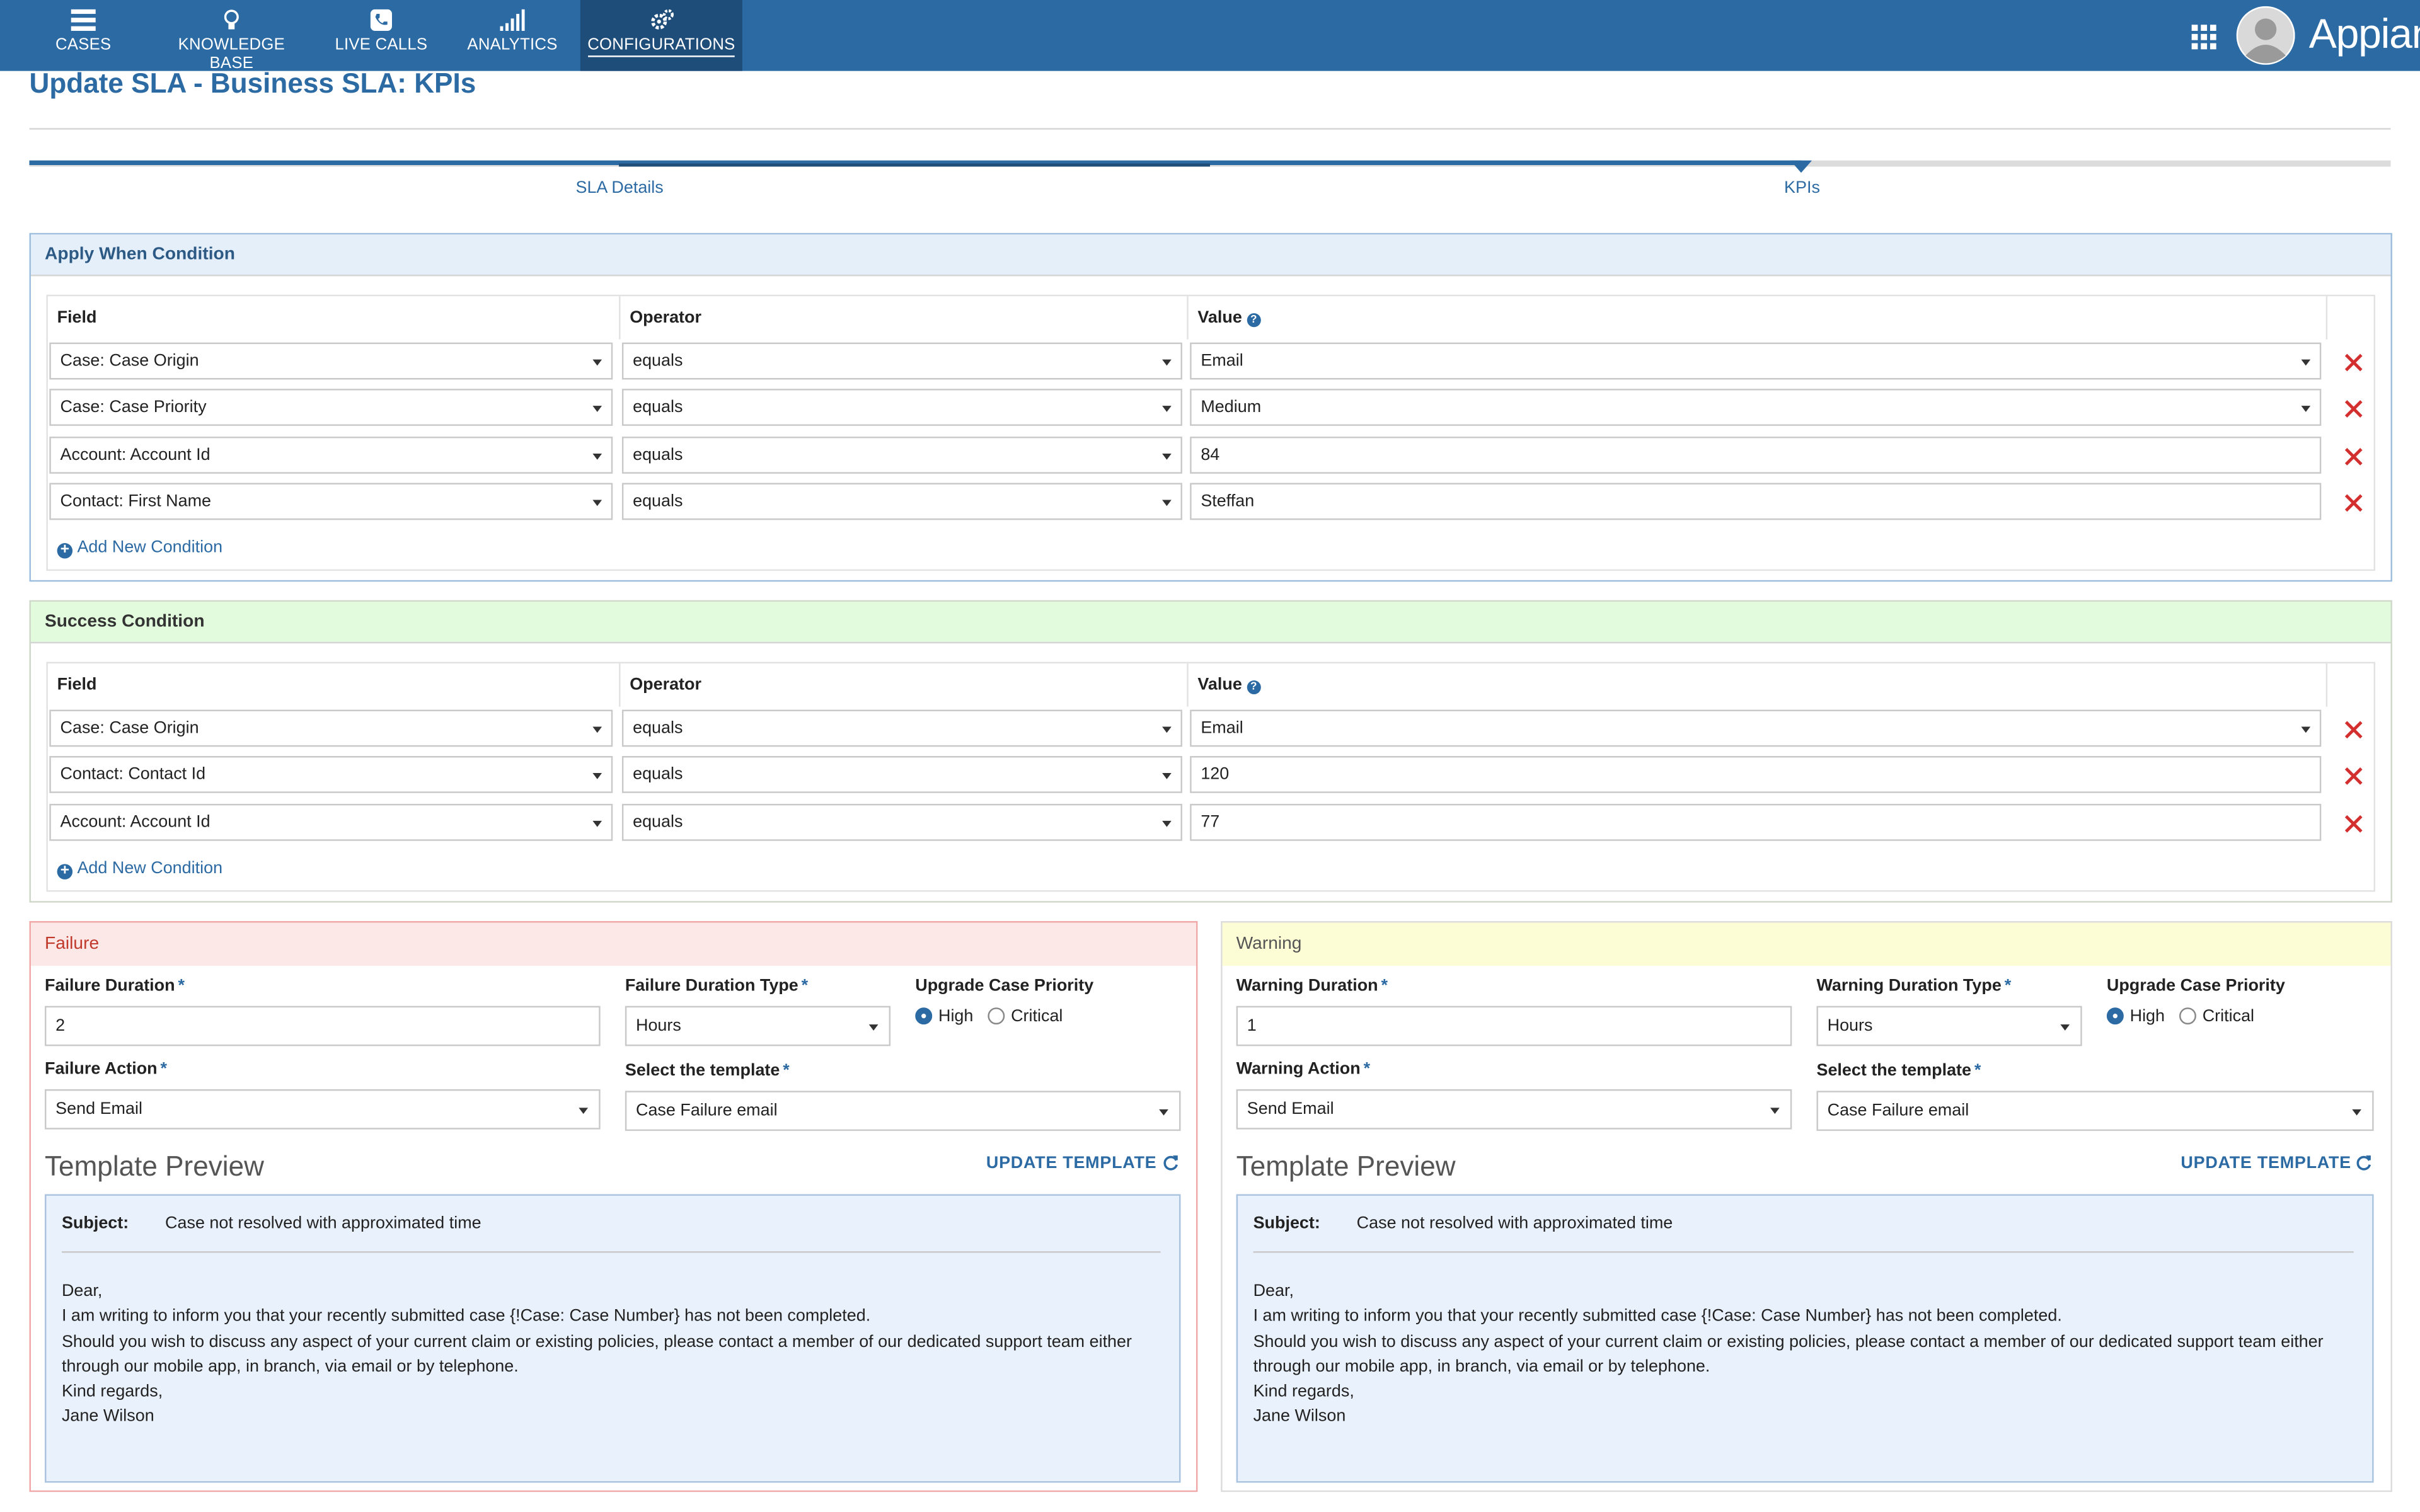 This screenshot has height=1512, width=2420. I want to click on upgrade-case-priority-label: Upgrade Case Priority, so click(1005, 985).